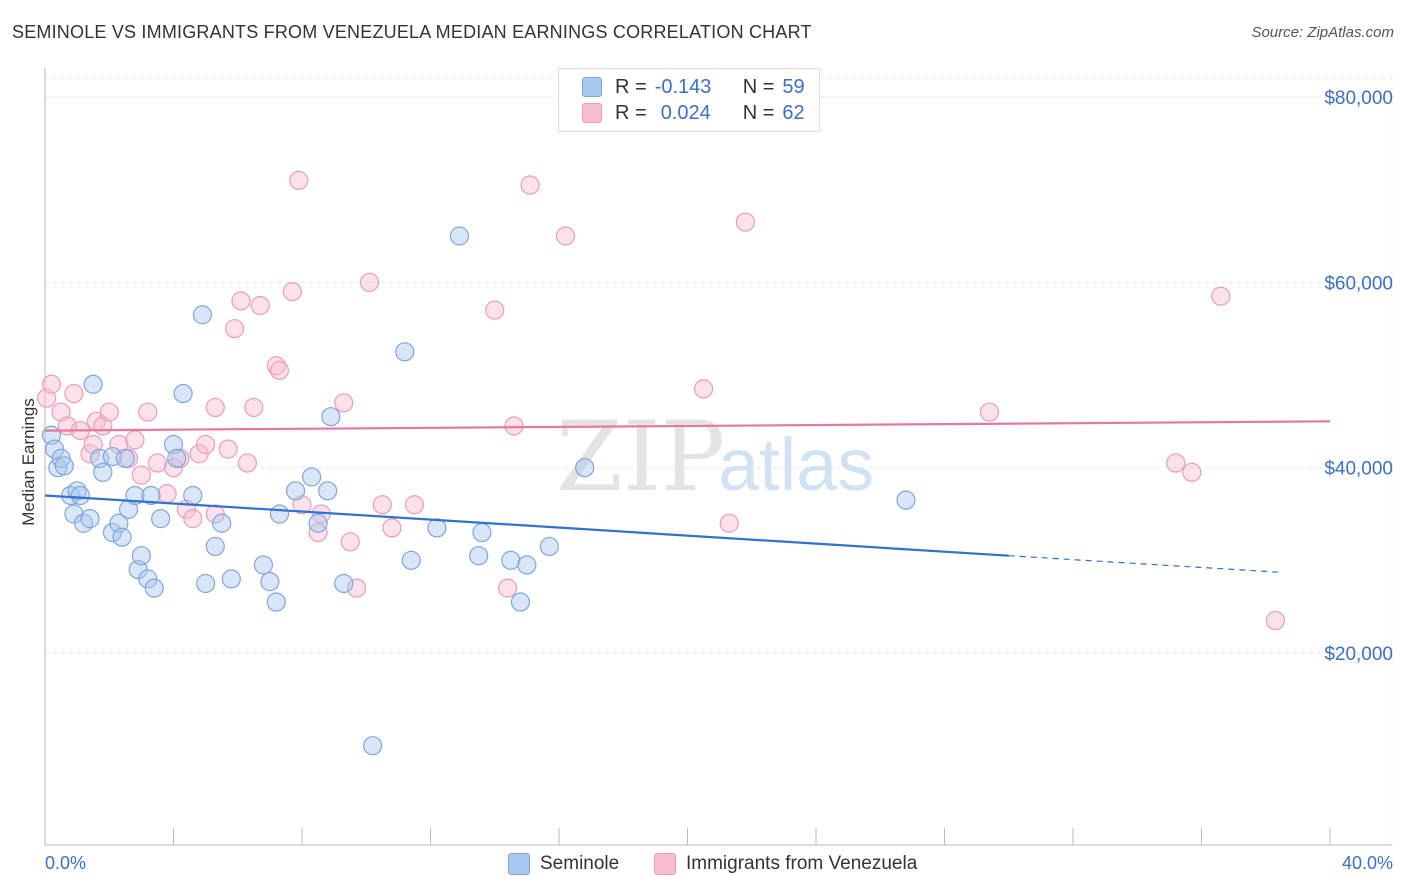 Image resolution: width=1406 pixels, height=892 pixels. What do you see at coordinates (785, 864) in the screenshot?
I see `bottom-legend-venezuela: Immigrants from Venezuela` at bounding box center [785, 864].